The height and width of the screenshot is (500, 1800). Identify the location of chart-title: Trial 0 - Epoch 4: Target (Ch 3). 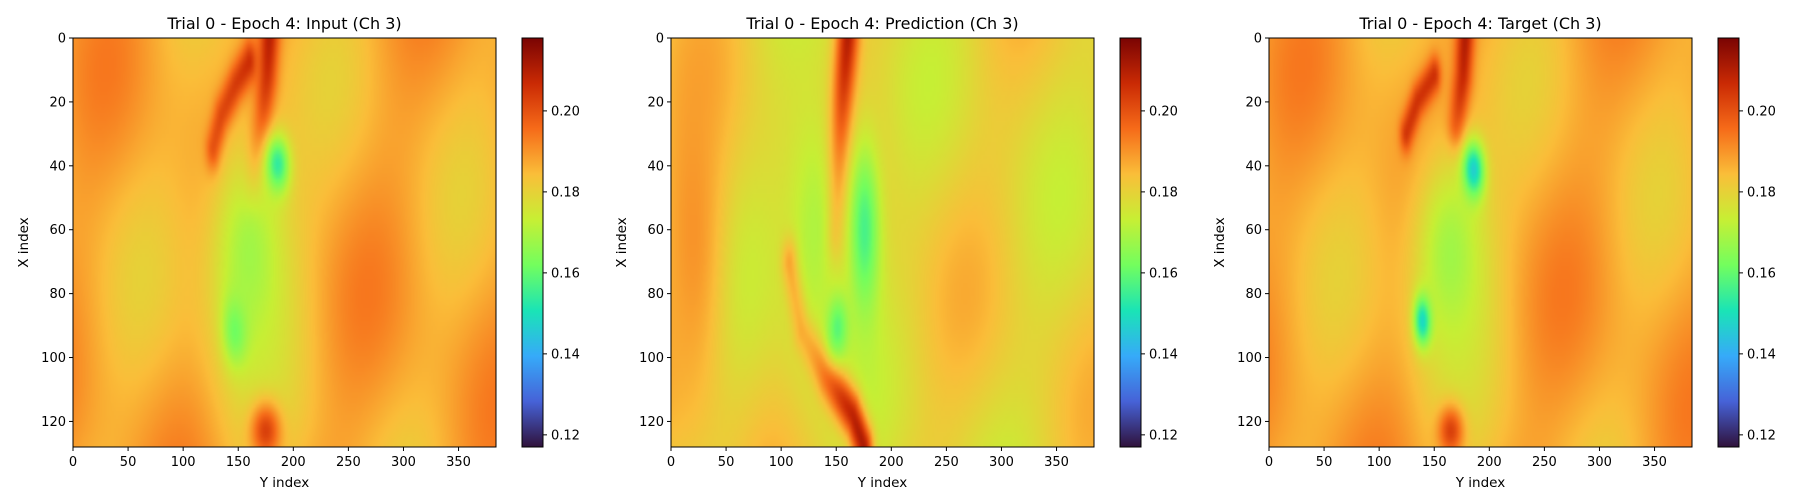
(1479, 23).